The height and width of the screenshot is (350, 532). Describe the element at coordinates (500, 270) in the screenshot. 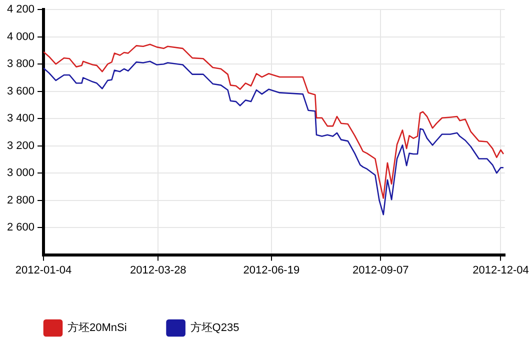

I see `x-tick-label: 2012-12-04` at that location.